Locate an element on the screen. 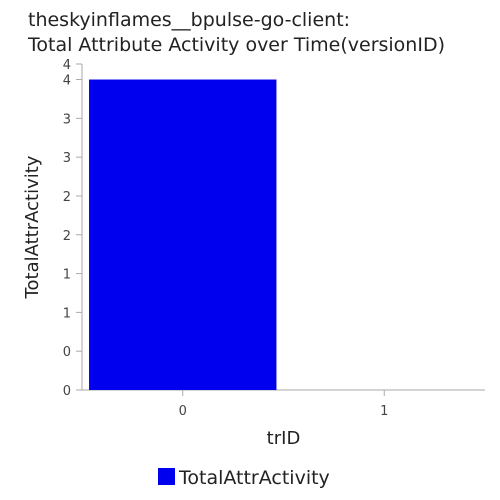 The width and height of the screenshot is (500, 500). x-tick-label: 1 is located at coordinates (384, 411).